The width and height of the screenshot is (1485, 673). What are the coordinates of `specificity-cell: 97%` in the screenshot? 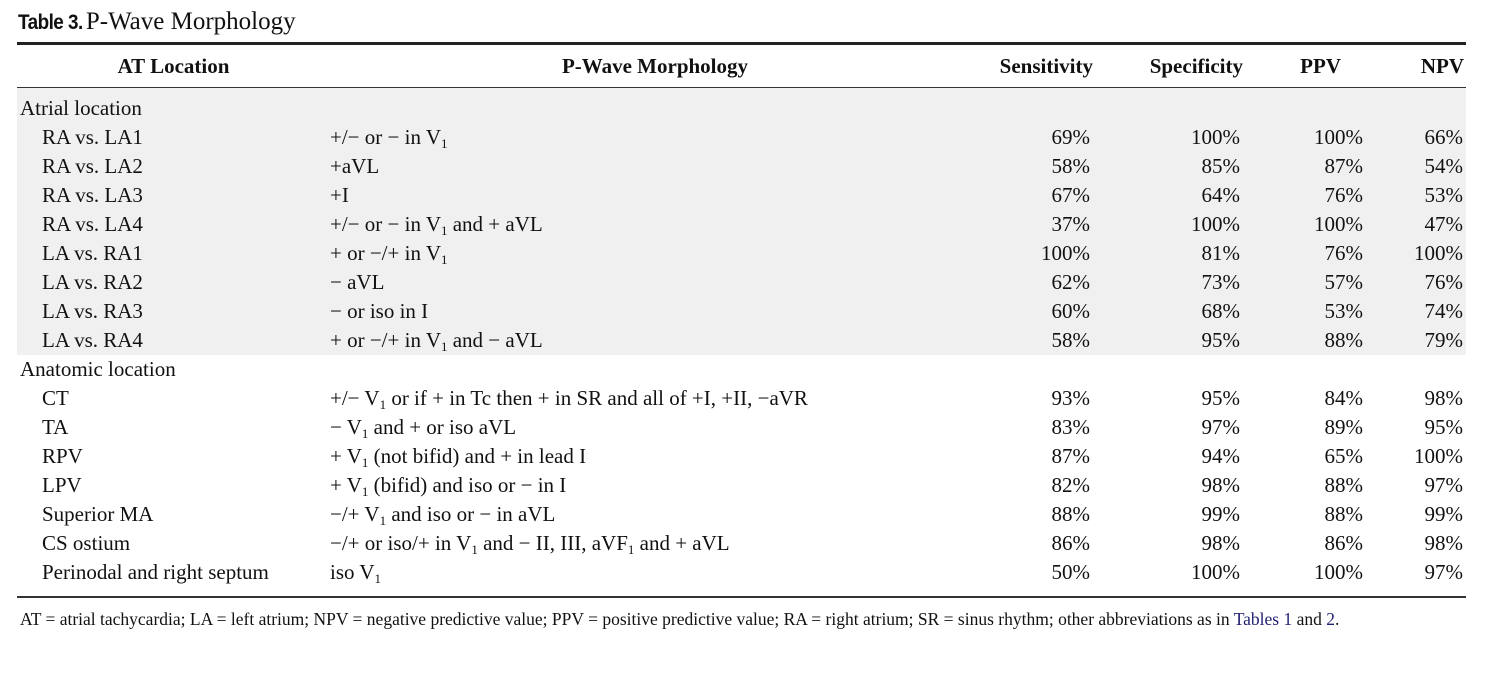 It's located at (1221, 427).